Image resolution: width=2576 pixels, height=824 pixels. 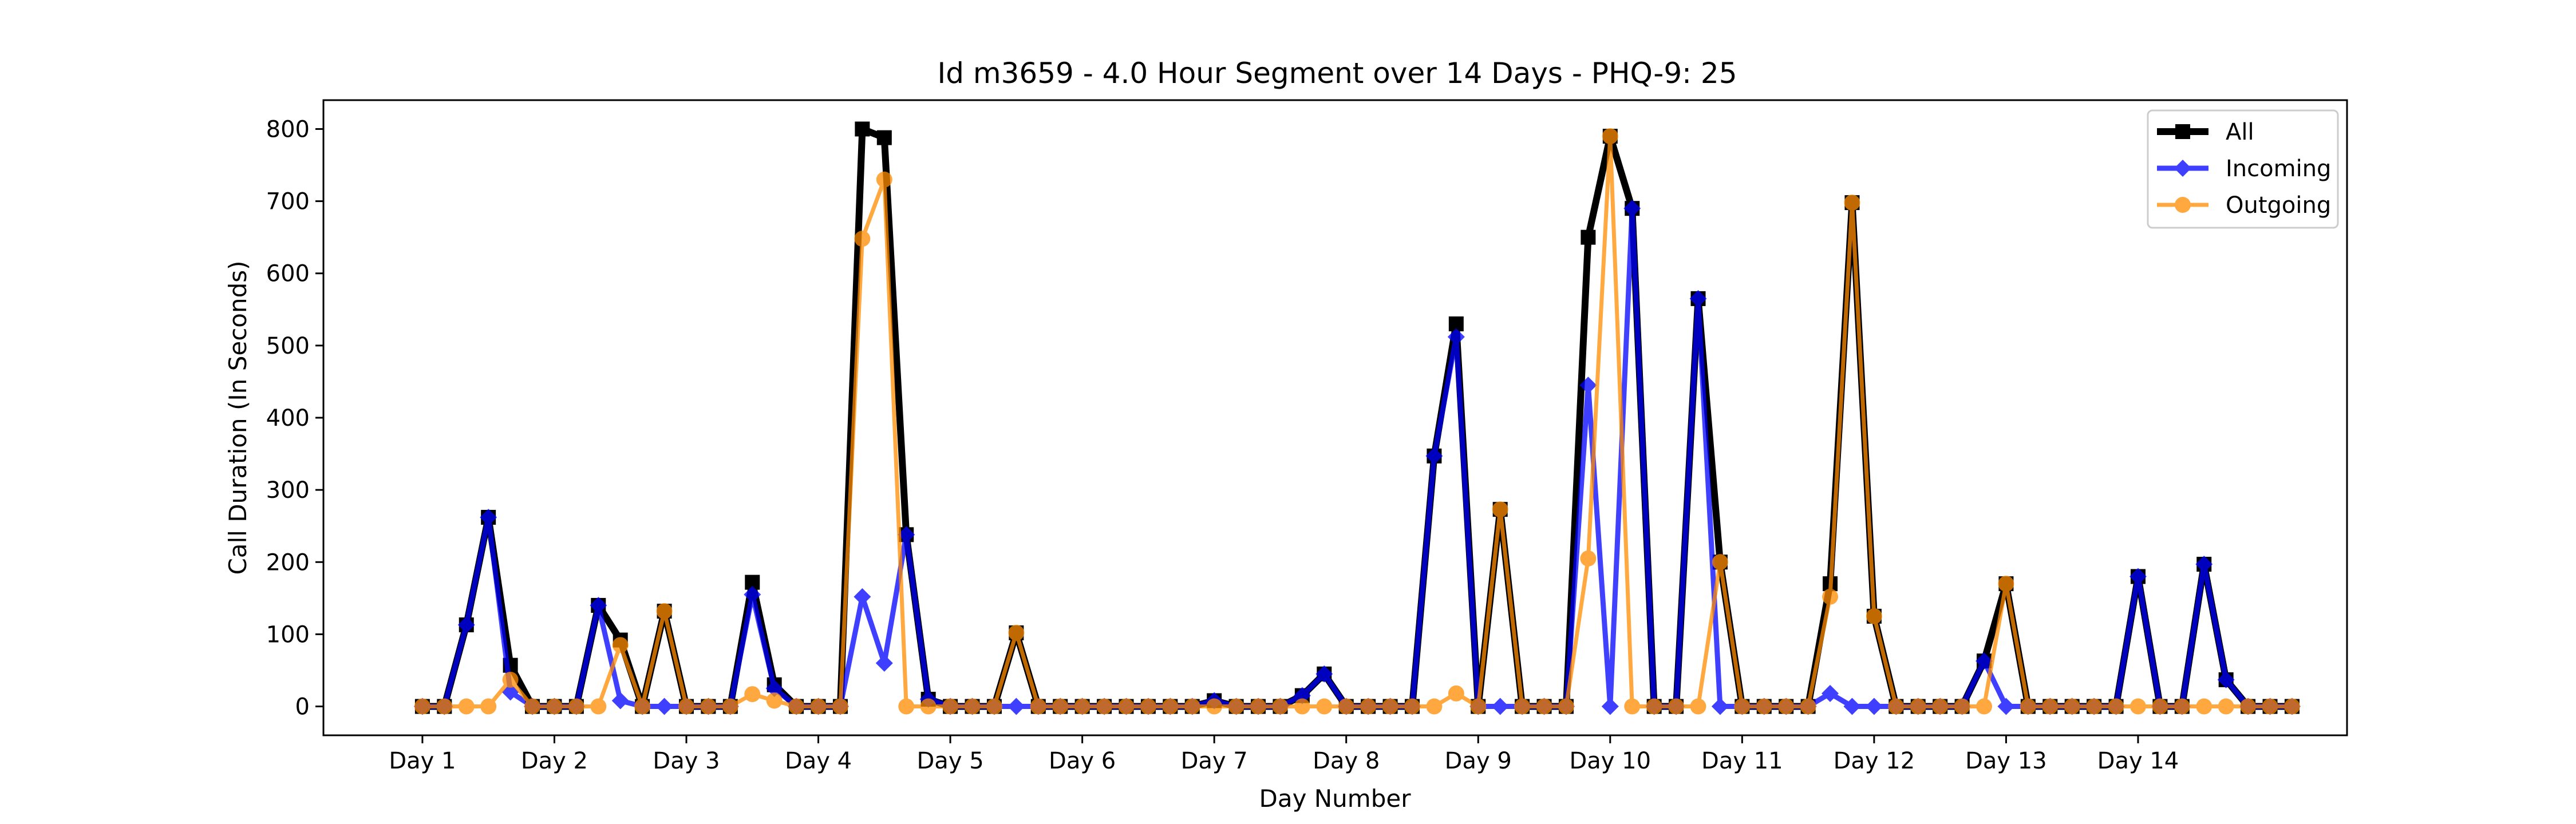 What do you see at coordinates (294, 418) in the screenshot?
I see `y-axis: 0 100 200 300 400 500 600 700 800` at bounding box center [294, 418].